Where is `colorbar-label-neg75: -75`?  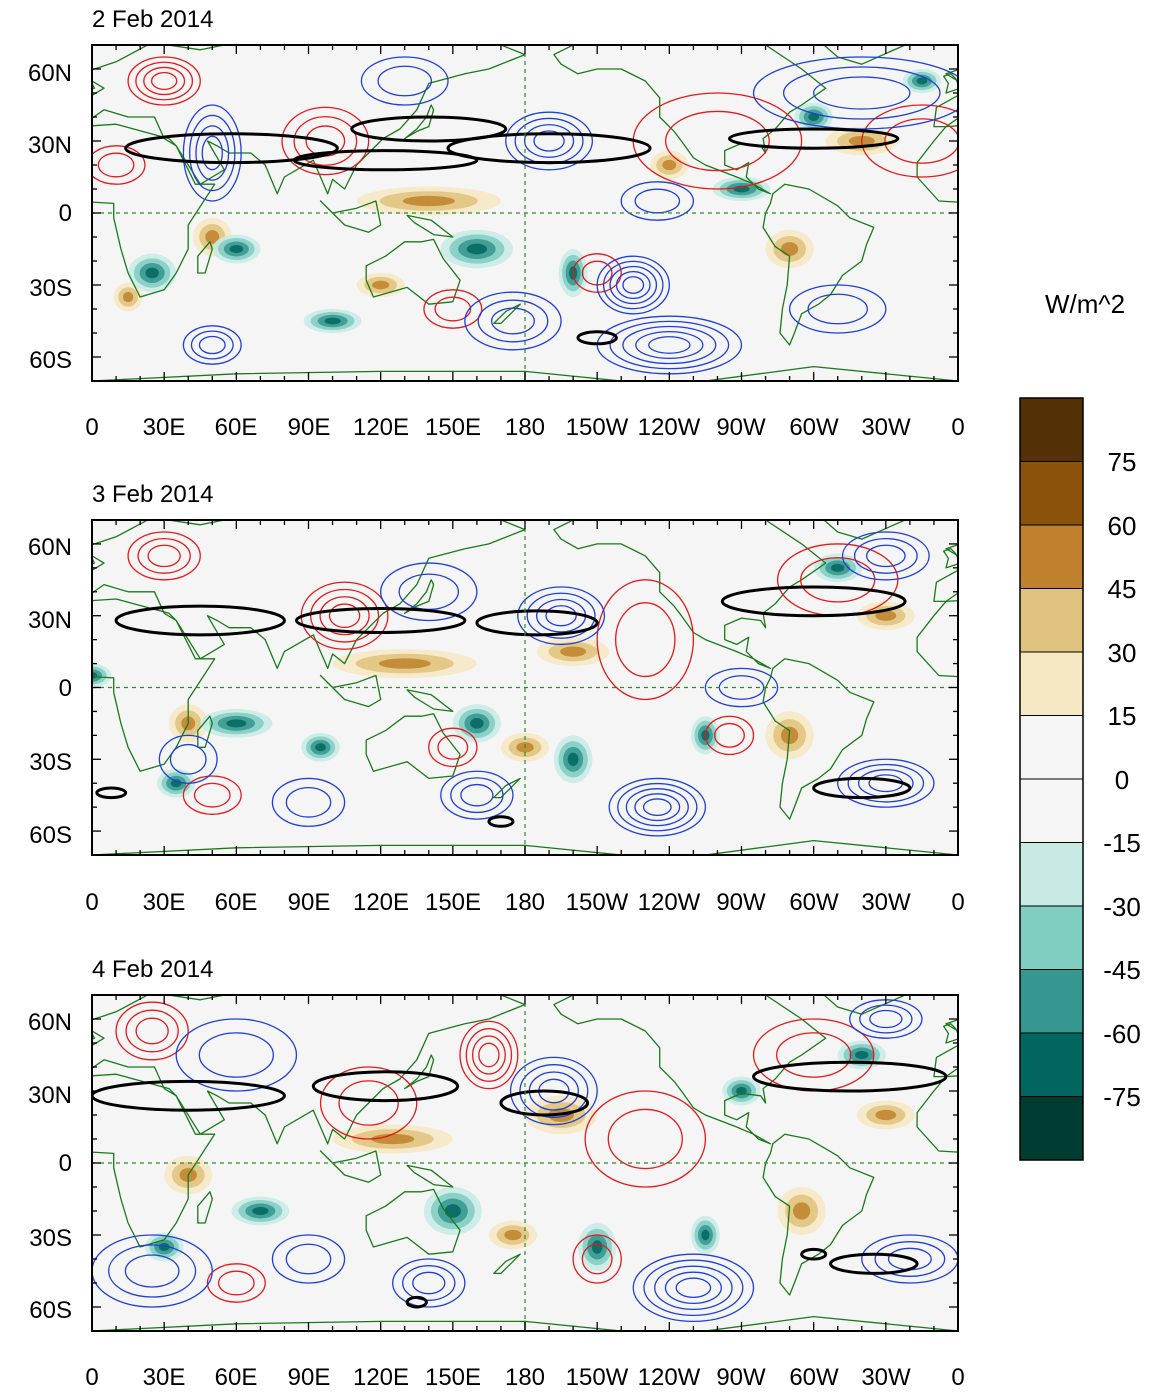 colorbar-label-neg75: -75 is located at coordinates (1122, 1097).